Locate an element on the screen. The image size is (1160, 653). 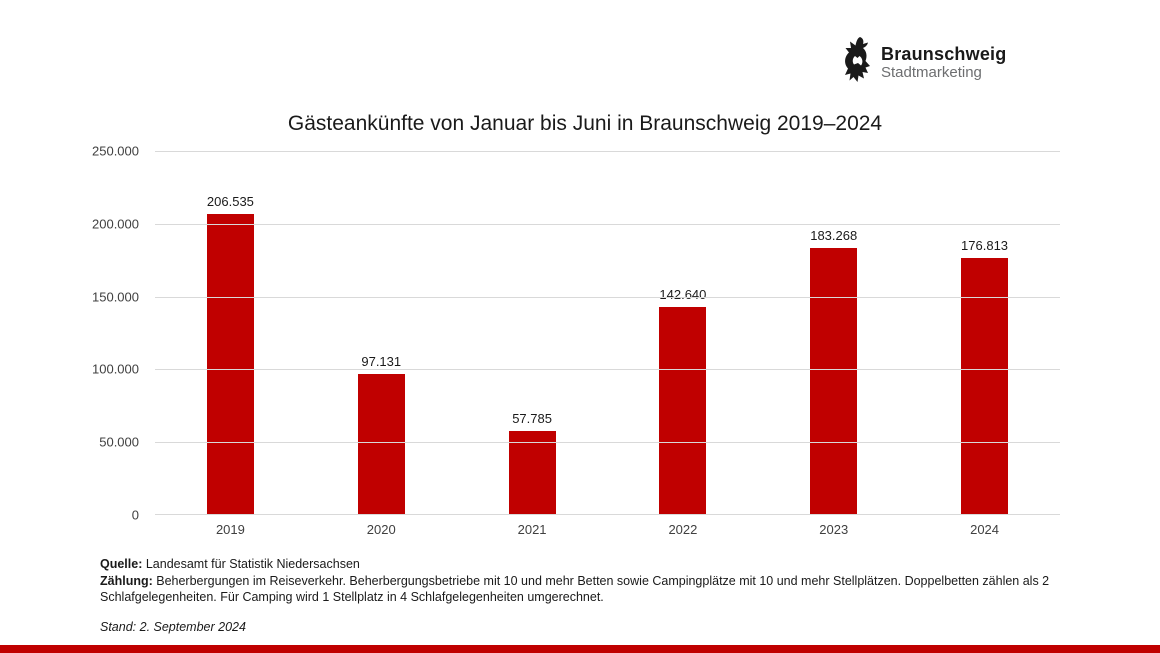
bar-value-label: 57.785 is located at coordinates (532, 418).